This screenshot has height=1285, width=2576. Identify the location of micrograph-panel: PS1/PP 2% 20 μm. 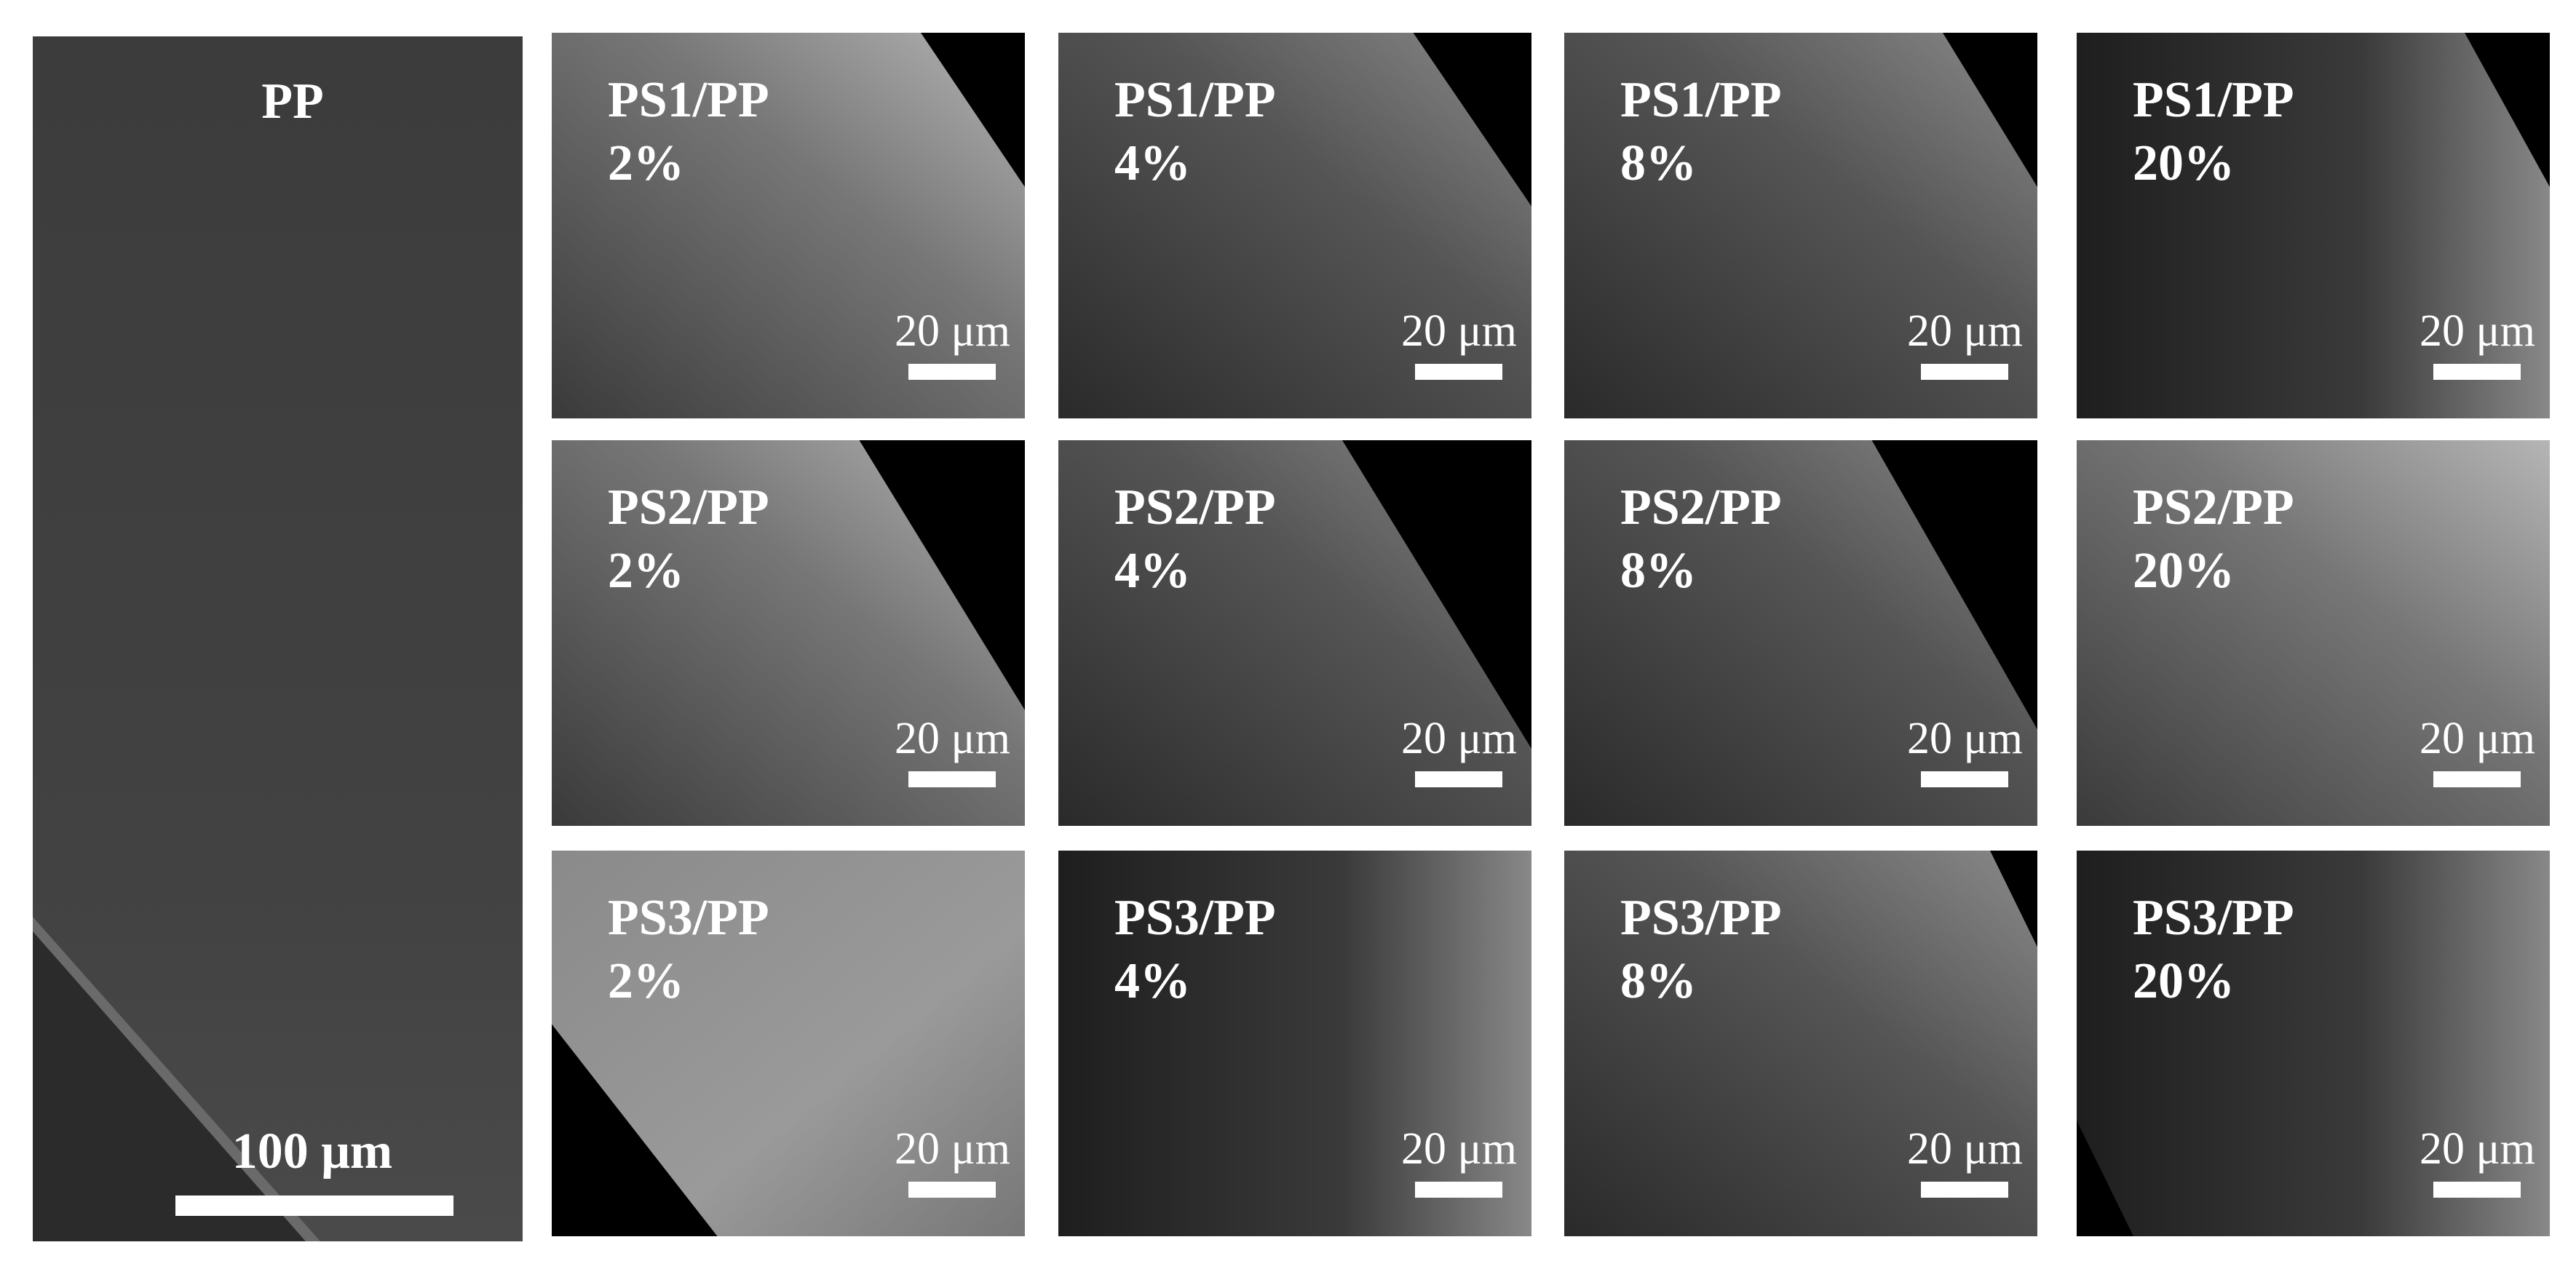
(788, 225).